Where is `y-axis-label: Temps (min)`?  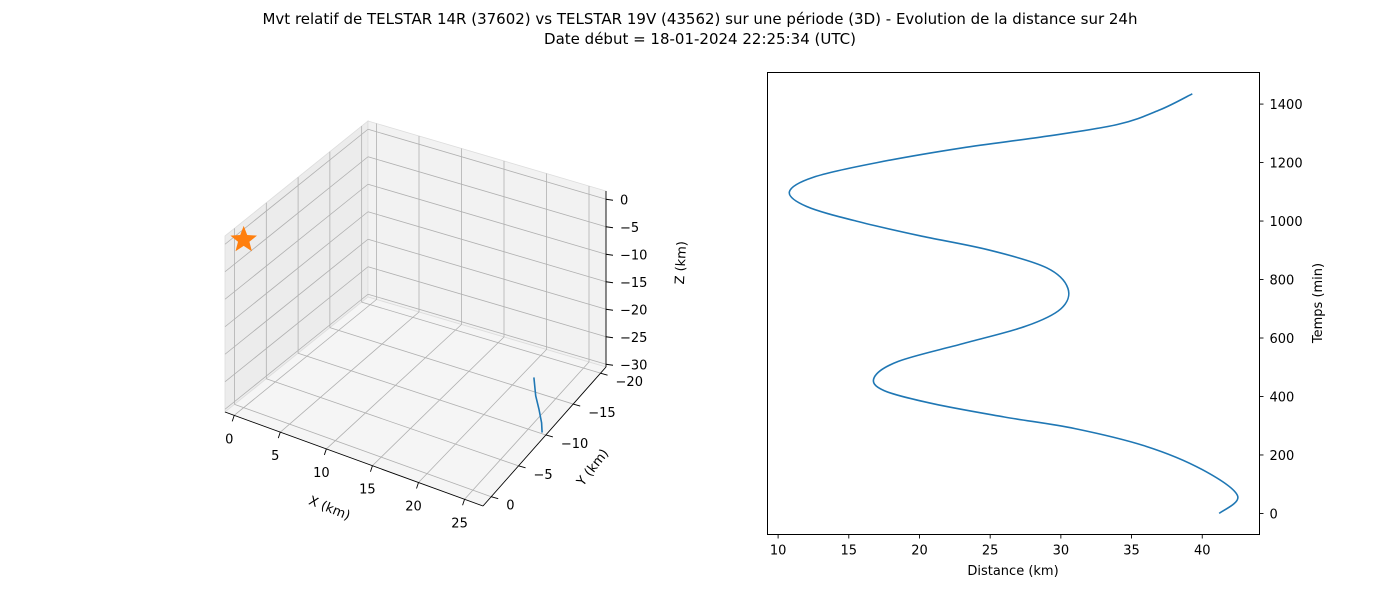 y-axis-label: Temps (min) is located at coordinates (1318, 303).